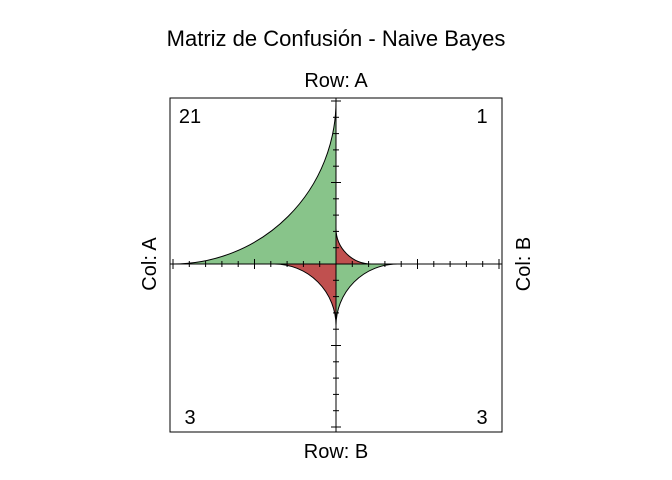  Describe the element at coordinates (366, 294) in the screenshot. I see `quarter-bottom-right` at that location.